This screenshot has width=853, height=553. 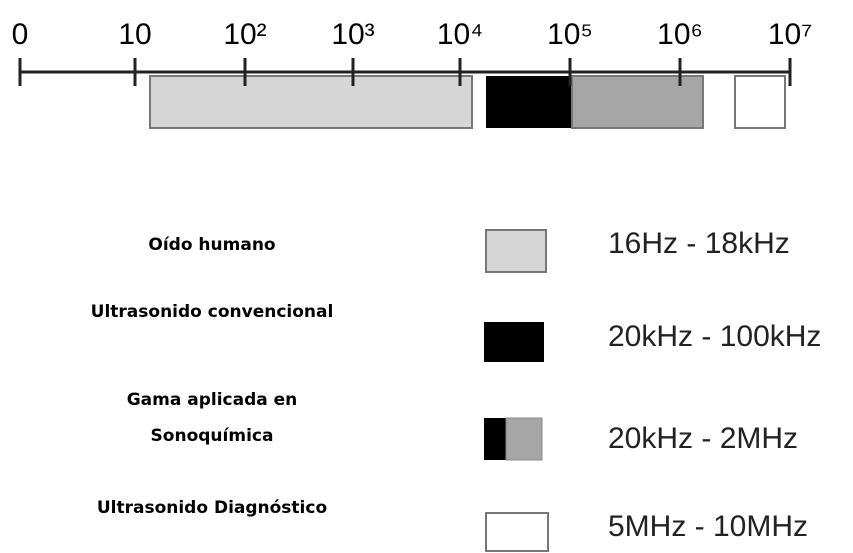 What do you see at coordinates (790, 34) in the screenshot?
I see `tick-label: 10⁷` at bounding box center [790, 34].